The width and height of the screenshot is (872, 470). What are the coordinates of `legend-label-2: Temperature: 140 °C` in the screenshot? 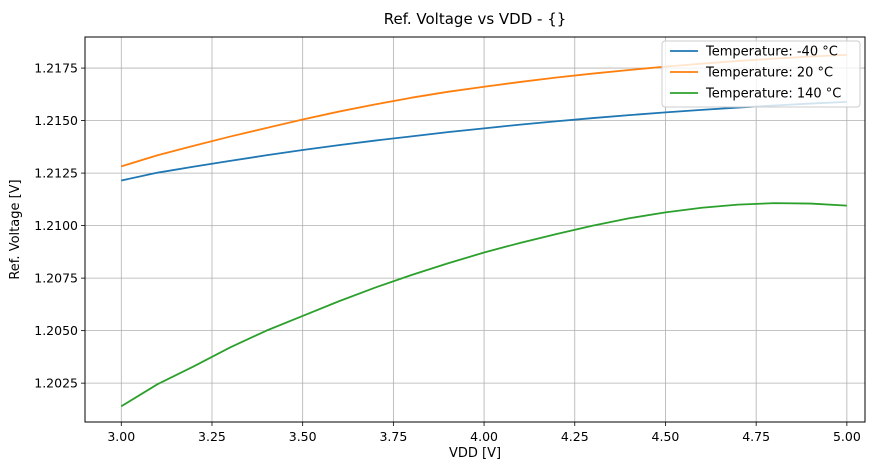 It's located at (773, 94).